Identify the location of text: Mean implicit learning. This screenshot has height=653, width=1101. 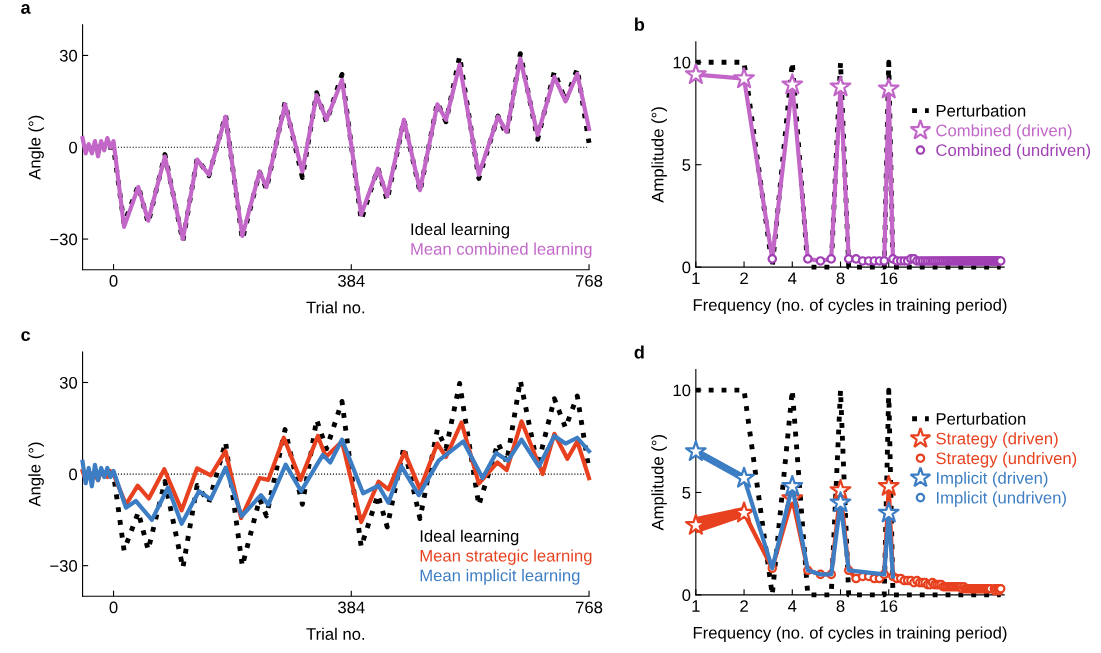
(500, 577).